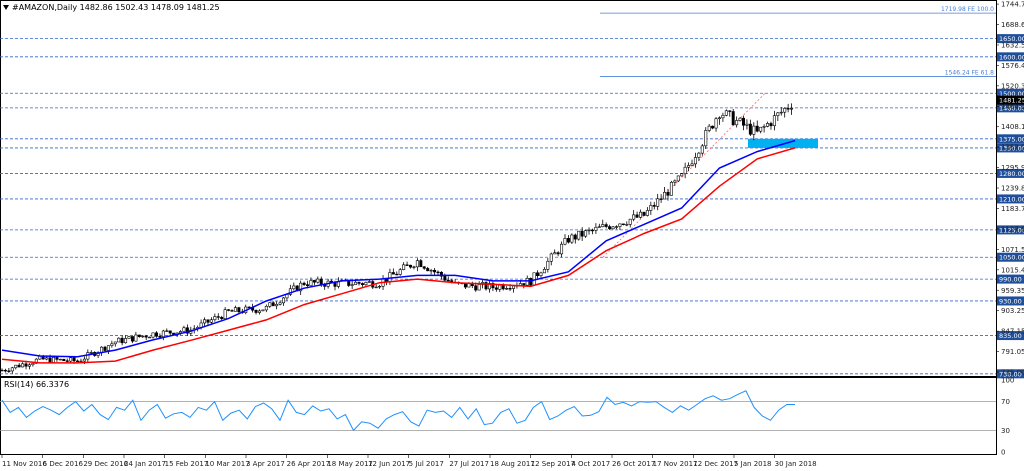  What do you see at coordinates (1012, 250) in the screenshot?
I see `y-tick-label: 1071.55` at bounding box center [1012, 250].